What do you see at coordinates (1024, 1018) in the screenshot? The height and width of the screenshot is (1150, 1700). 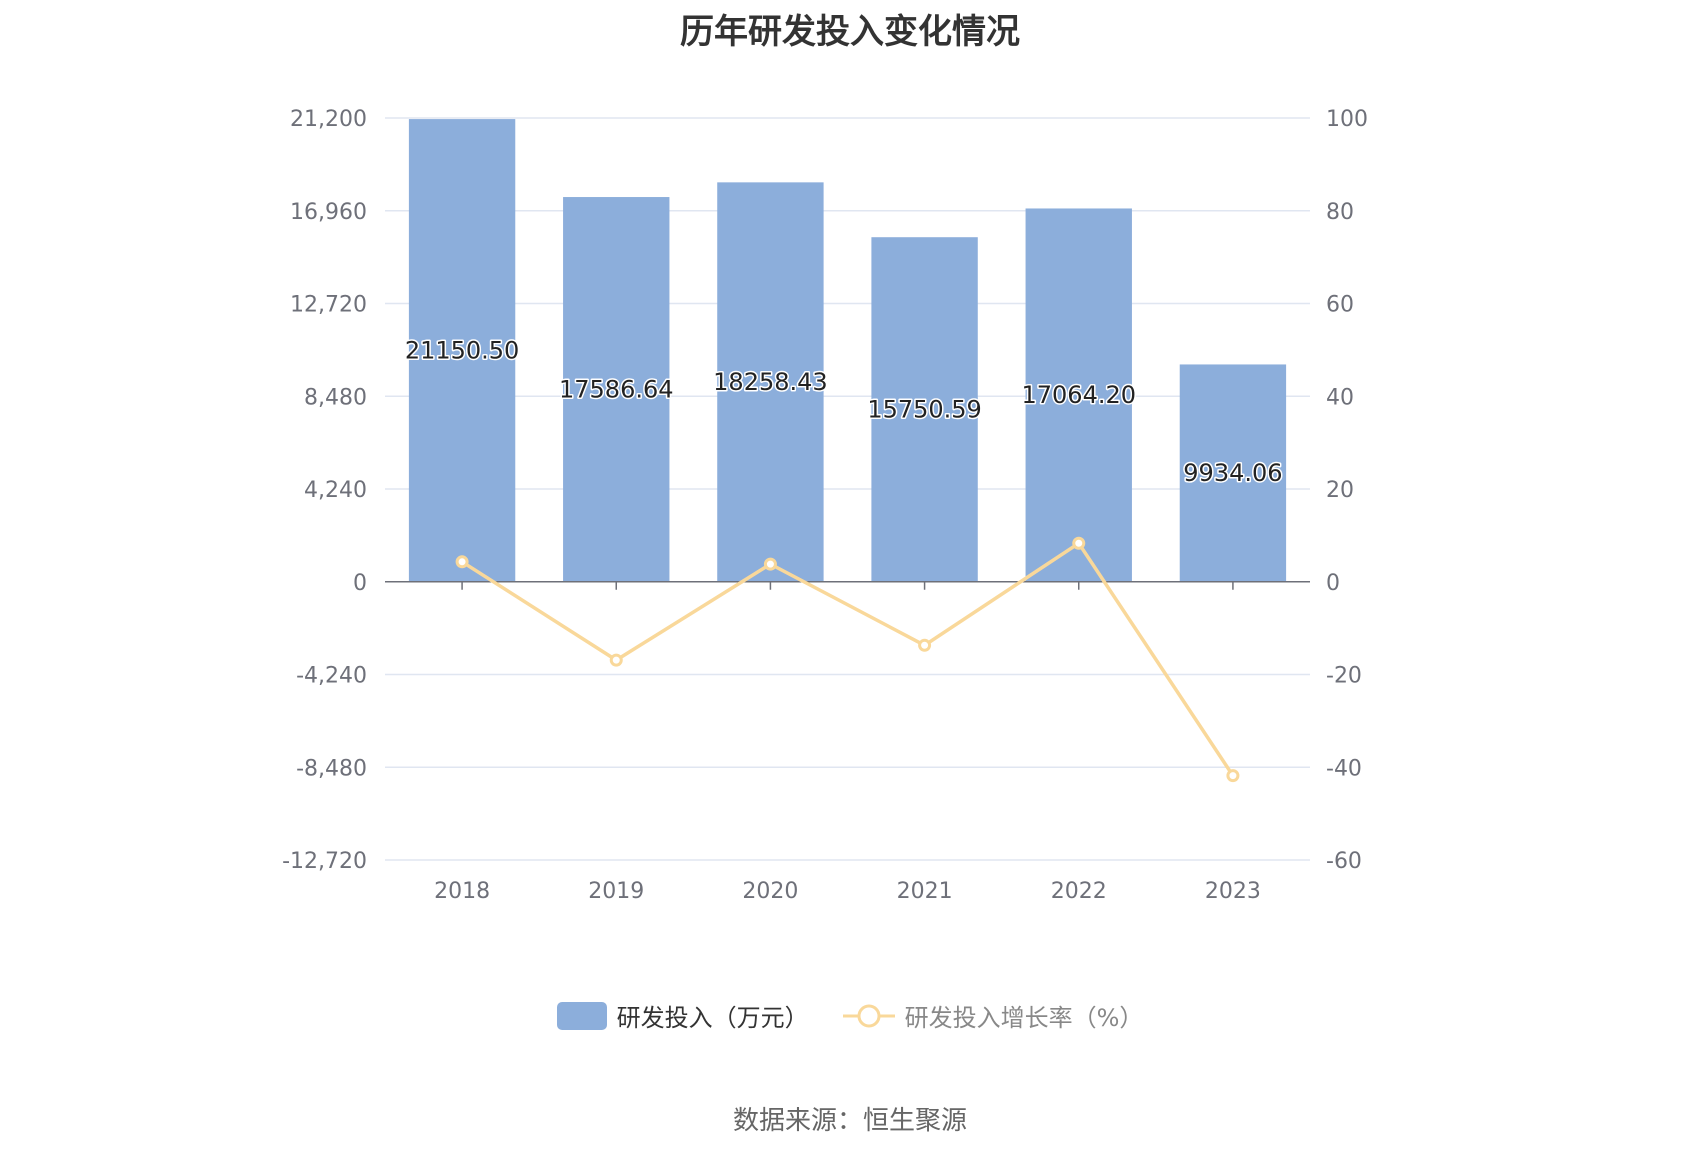 I see `legend-line-label: 研发投入增长率（%）` at bounding box center [1024, 1018].